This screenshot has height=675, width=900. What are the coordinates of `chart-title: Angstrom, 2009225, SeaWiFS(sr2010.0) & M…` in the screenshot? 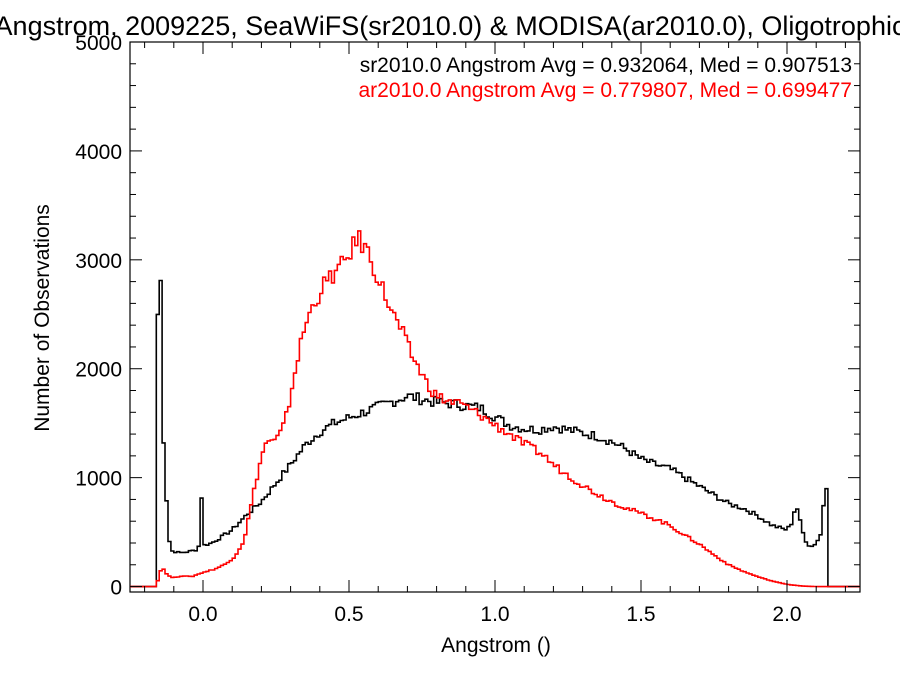 It's located at (450, 26).